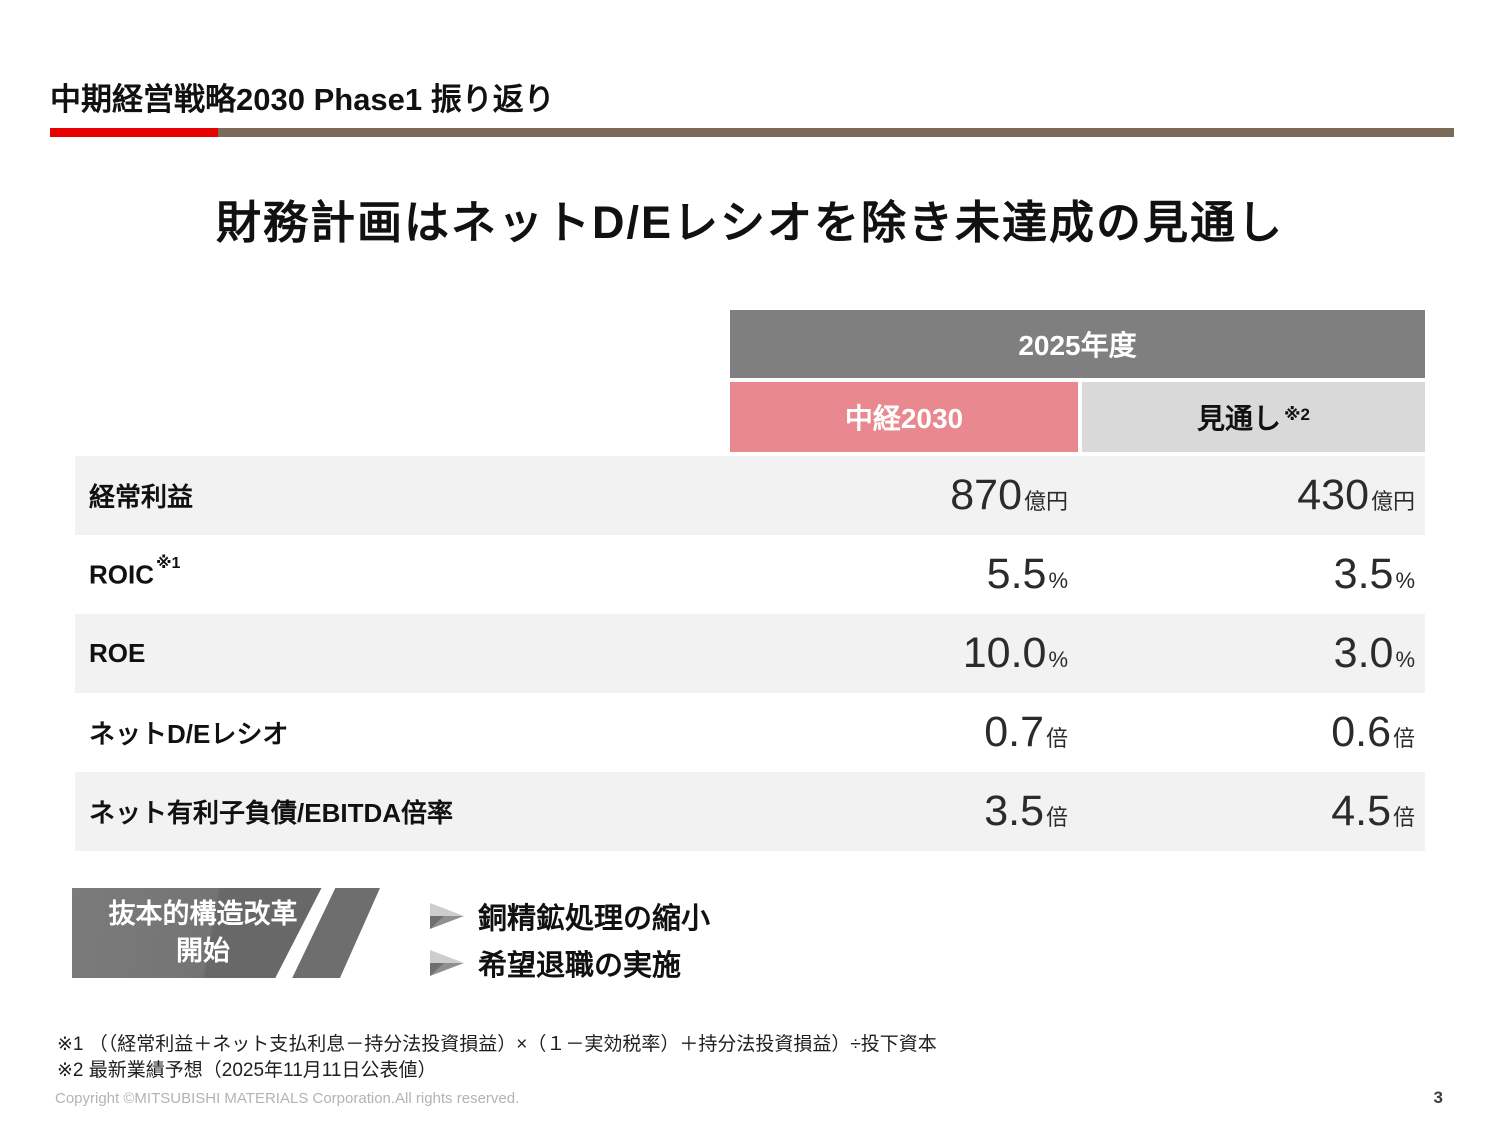  I want to click on row-label: ROE, so click(117, 653).